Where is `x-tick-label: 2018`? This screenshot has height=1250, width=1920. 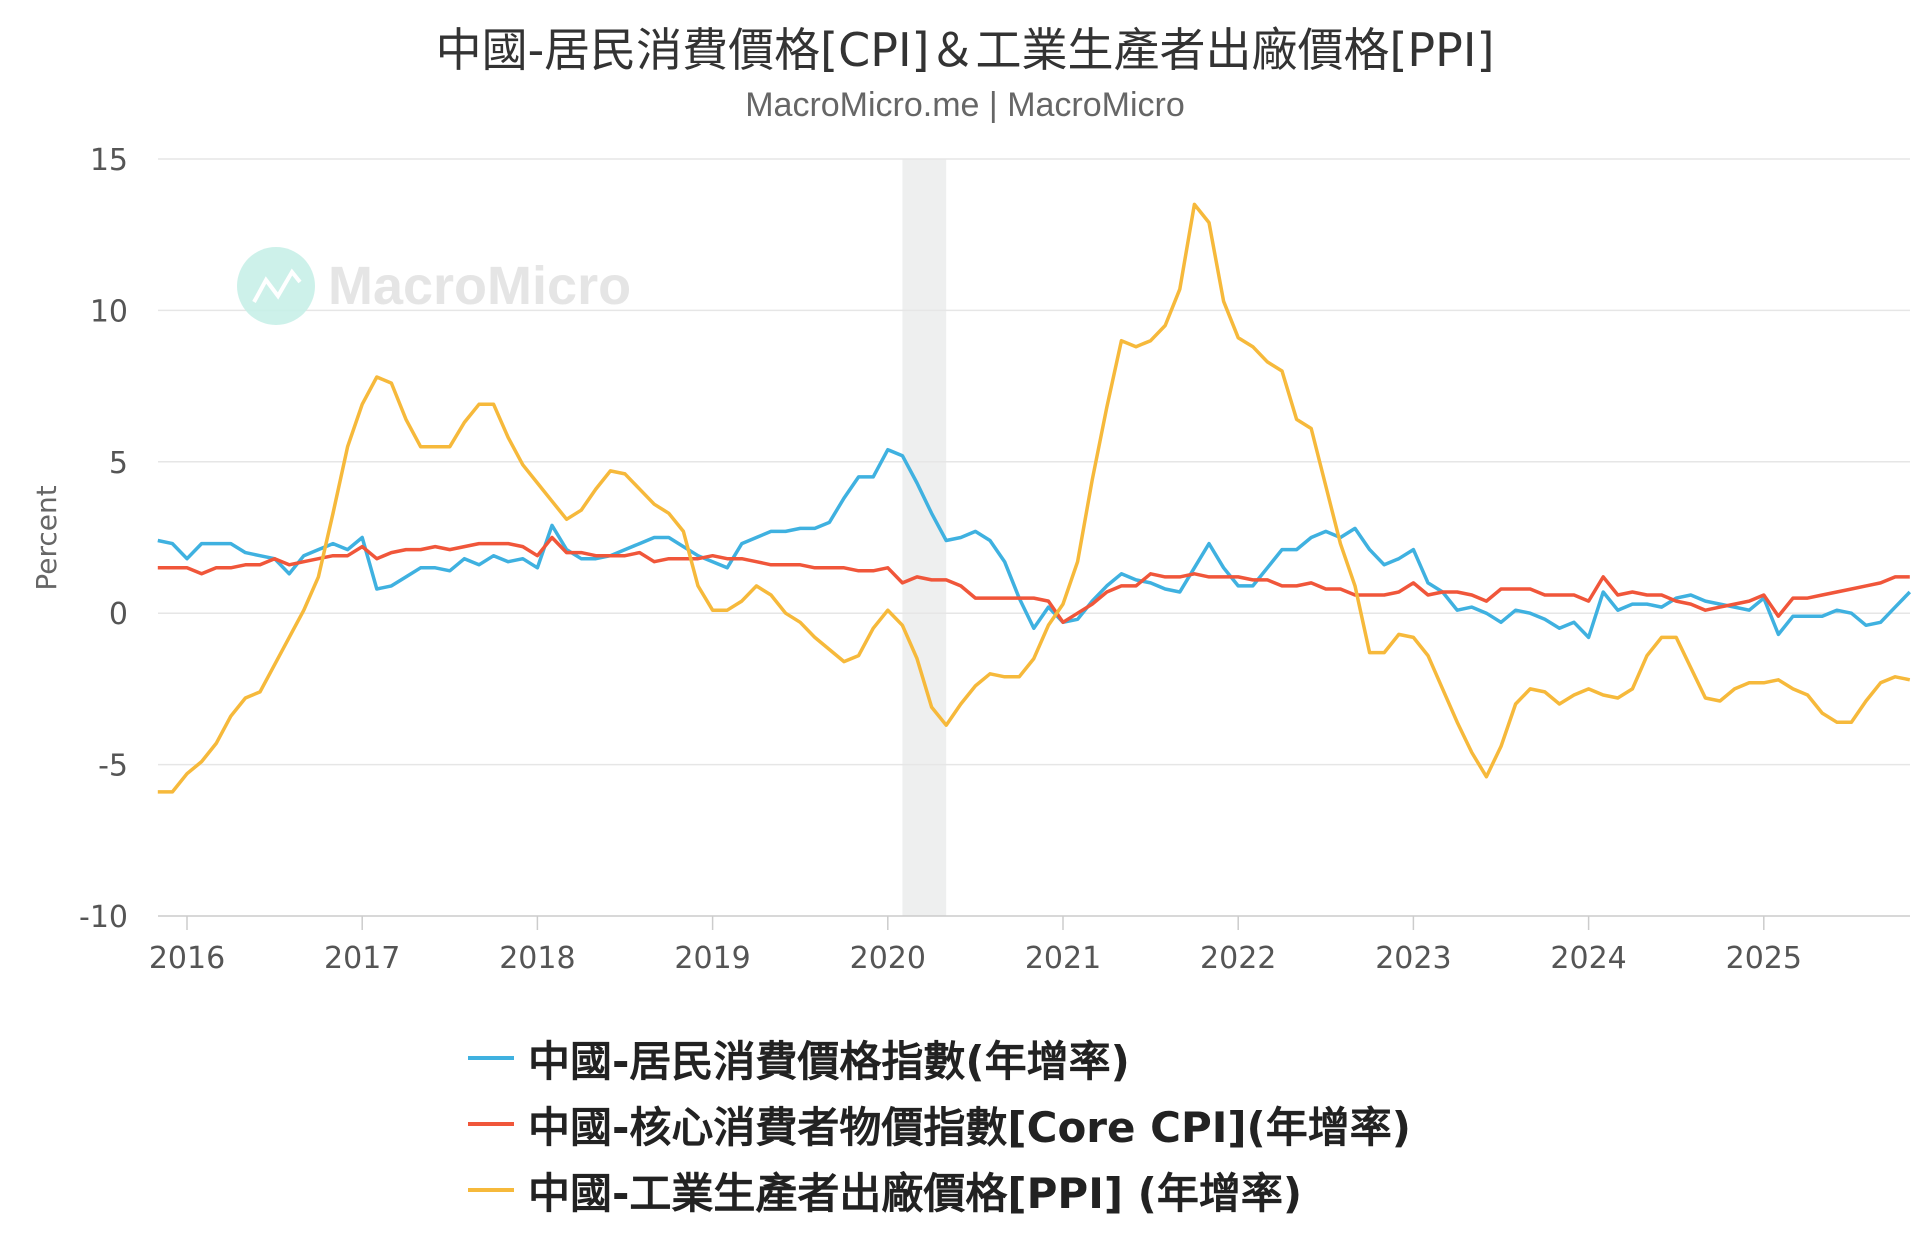
x-tick-label: 2018 is located at coordinates (537, 958).